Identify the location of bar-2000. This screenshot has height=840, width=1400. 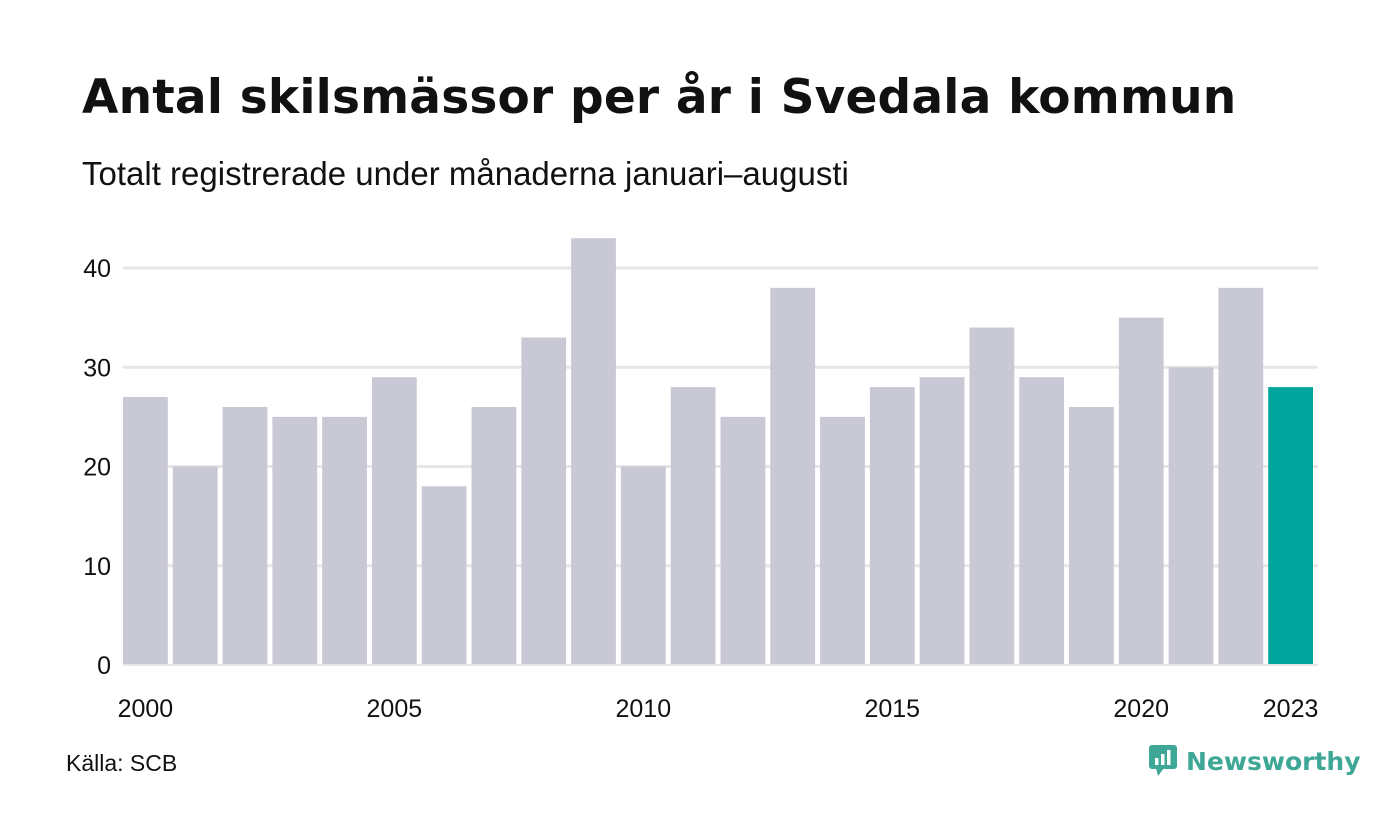
(145, 531).